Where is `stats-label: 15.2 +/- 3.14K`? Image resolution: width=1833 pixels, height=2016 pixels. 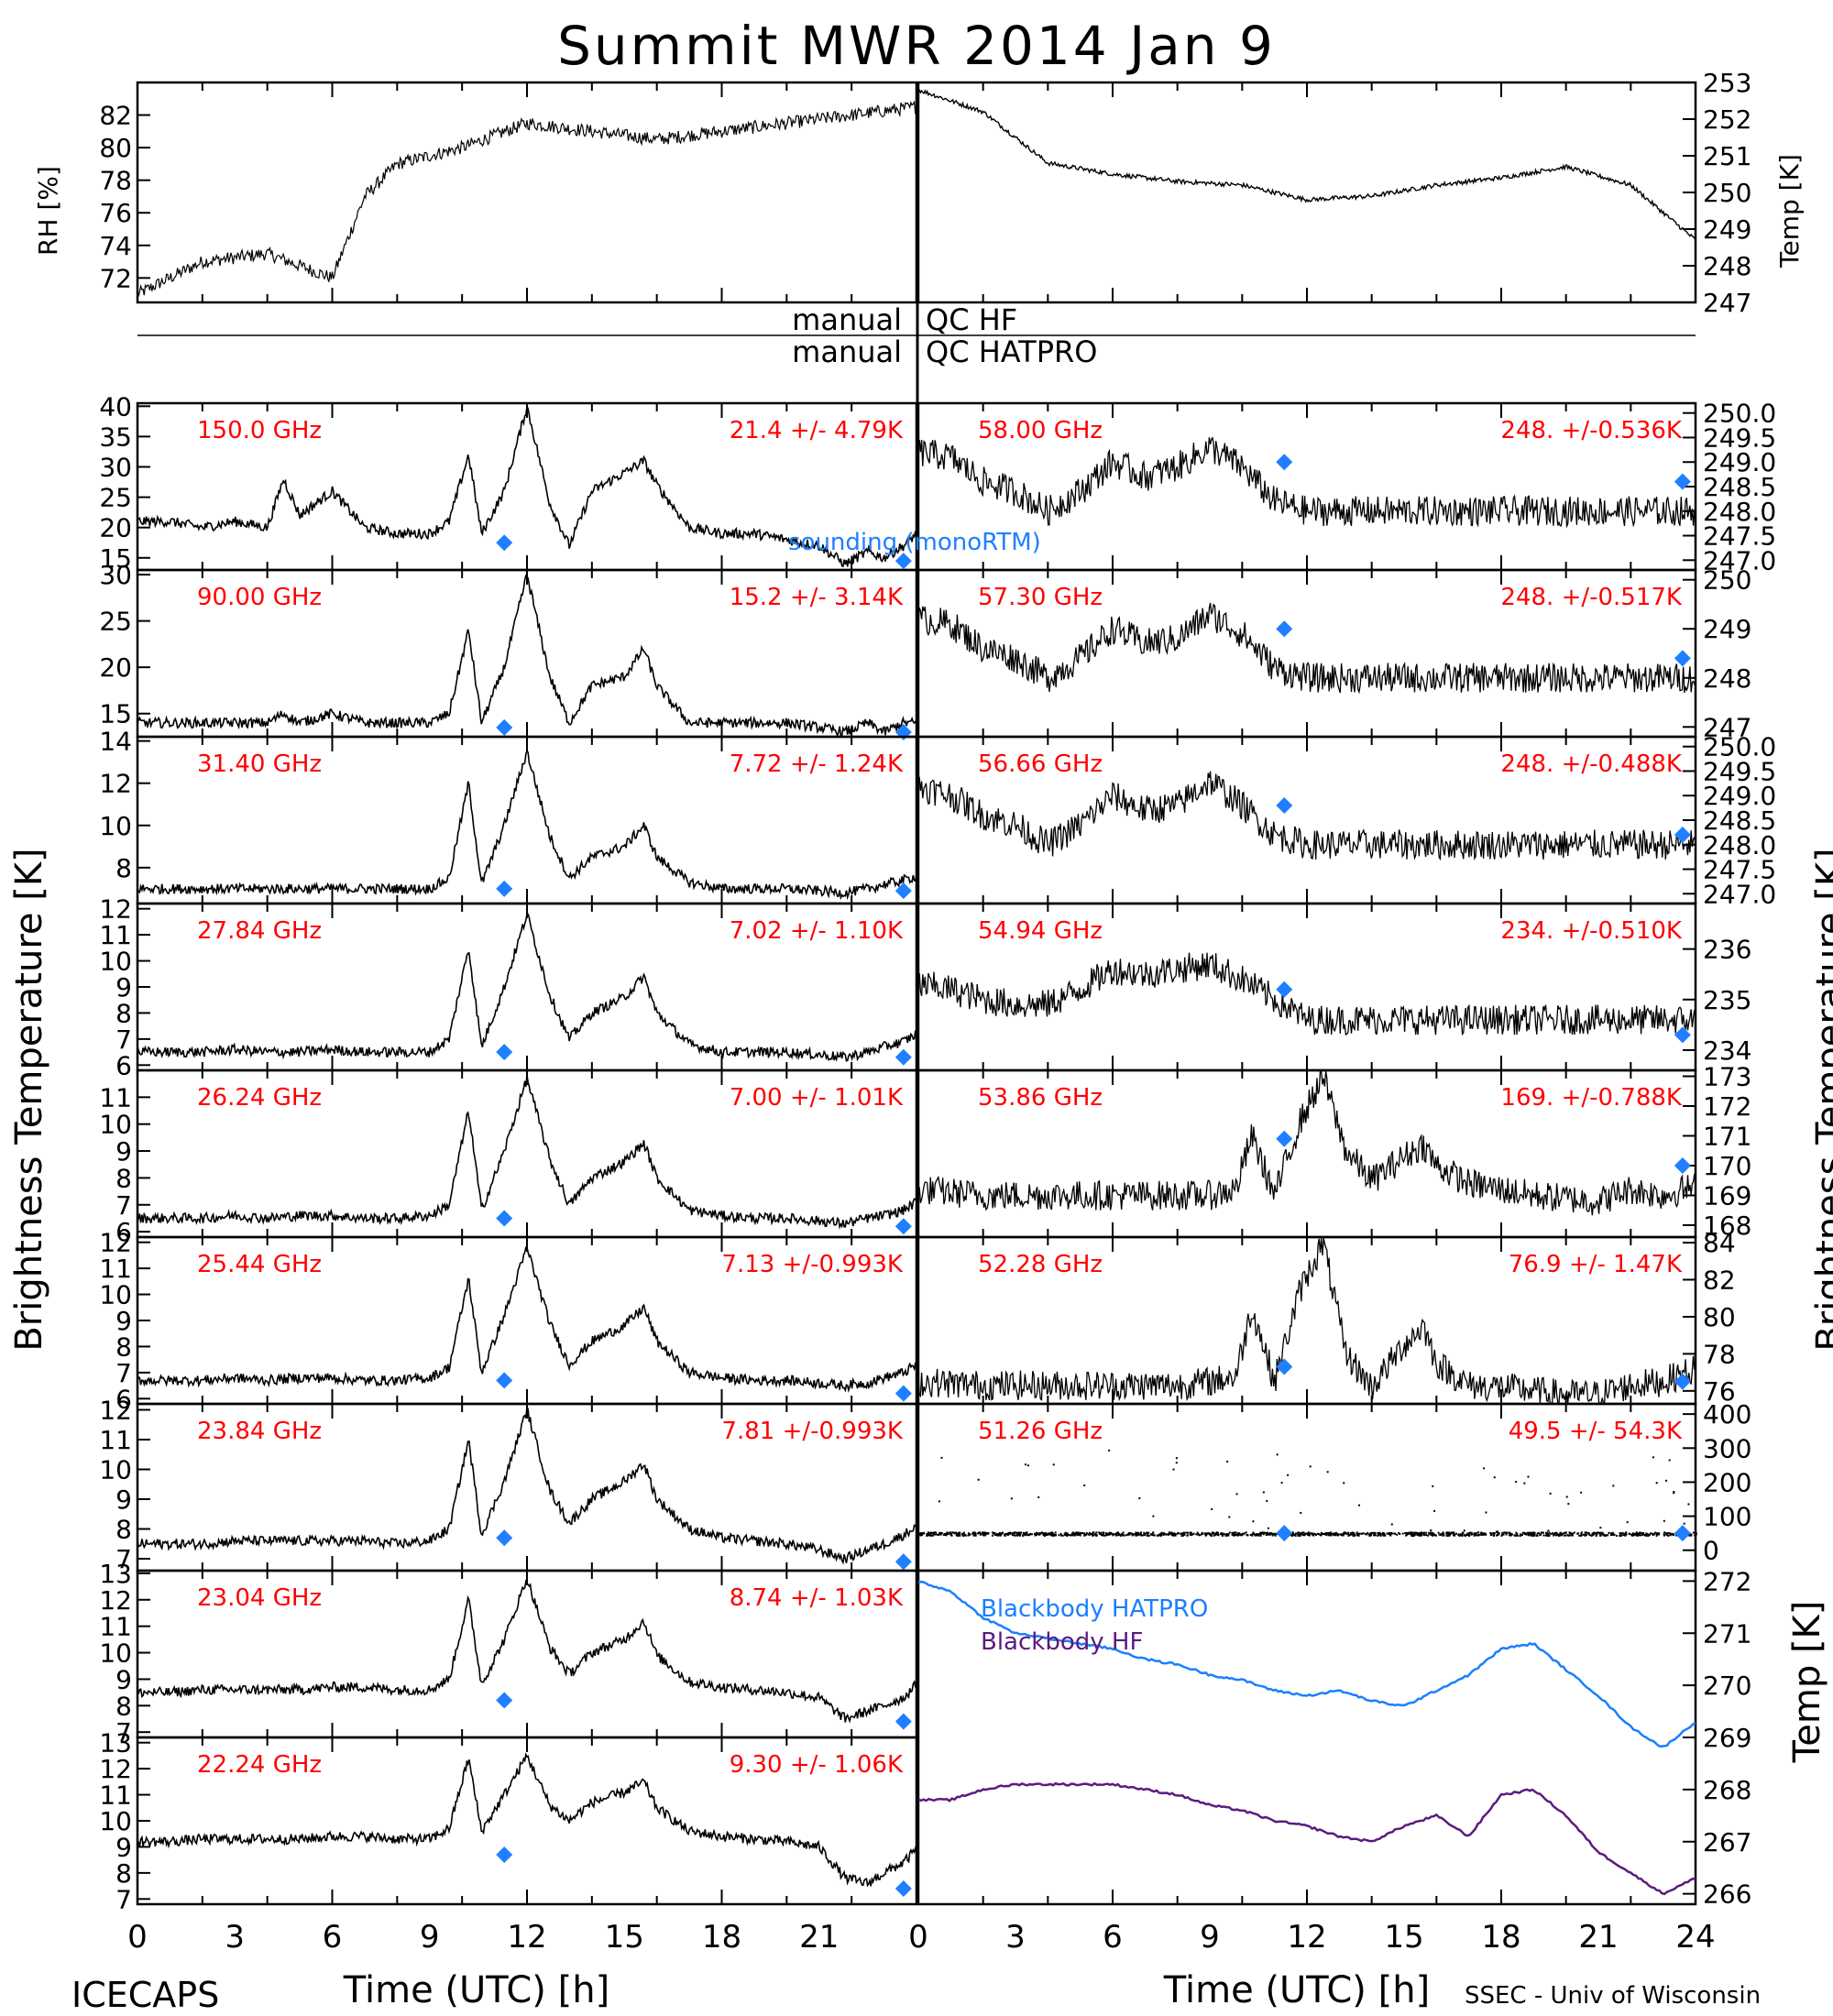 stats-label: 15.2 +/- 3.14K is located at coordinates (817, 597).